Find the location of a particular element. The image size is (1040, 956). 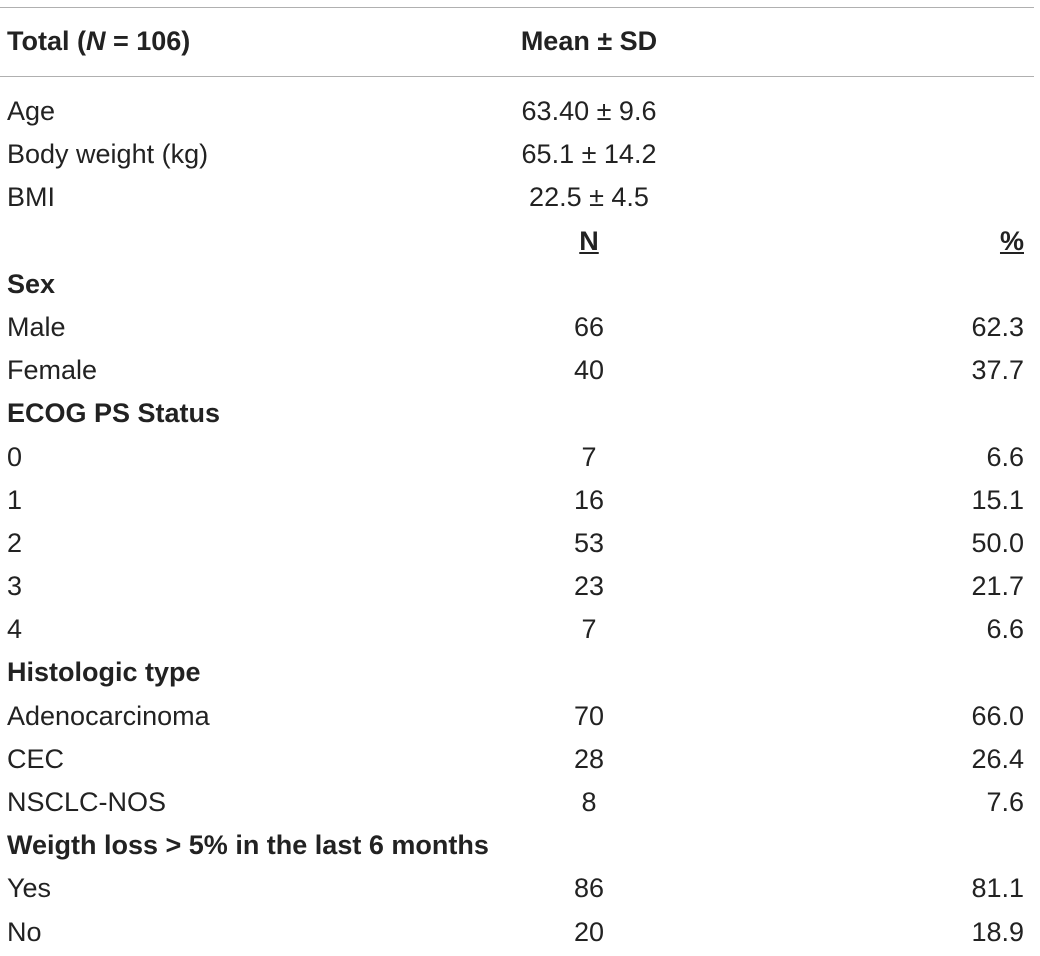

section-title: Histologic type is located at coordinates (104, 672).